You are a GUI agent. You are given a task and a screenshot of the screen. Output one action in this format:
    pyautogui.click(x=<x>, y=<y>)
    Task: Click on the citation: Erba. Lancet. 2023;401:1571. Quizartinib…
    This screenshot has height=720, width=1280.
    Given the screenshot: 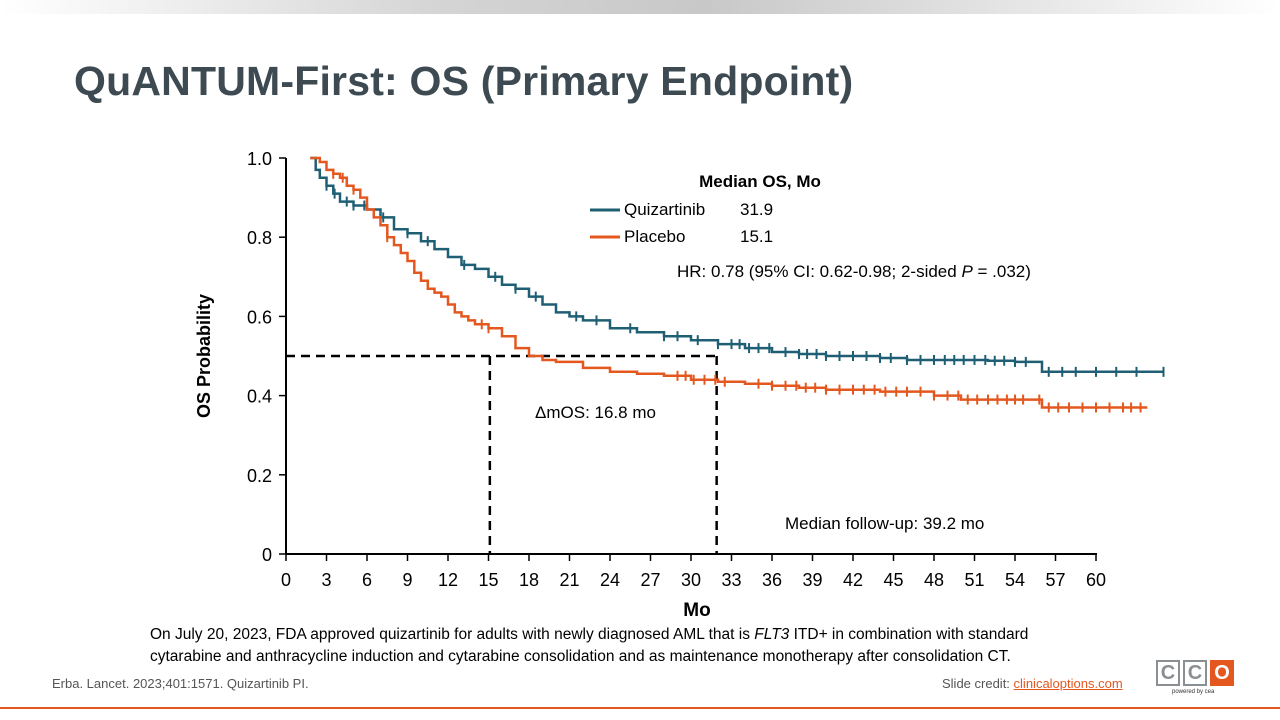 What is the action you would take?
    pyautogui.click(x=180, y=683)
    